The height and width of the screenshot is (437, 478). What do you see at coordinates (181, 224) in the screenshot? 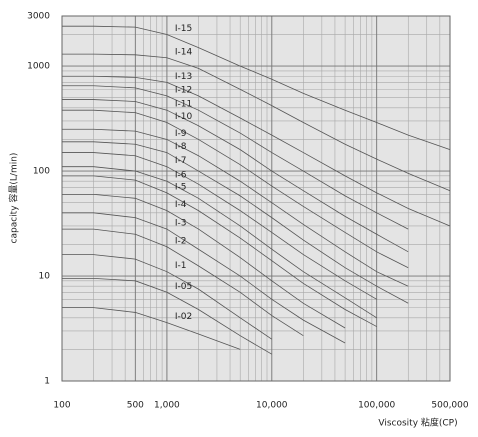
I see `series-label: I-3` at bounding box center [181, 224].